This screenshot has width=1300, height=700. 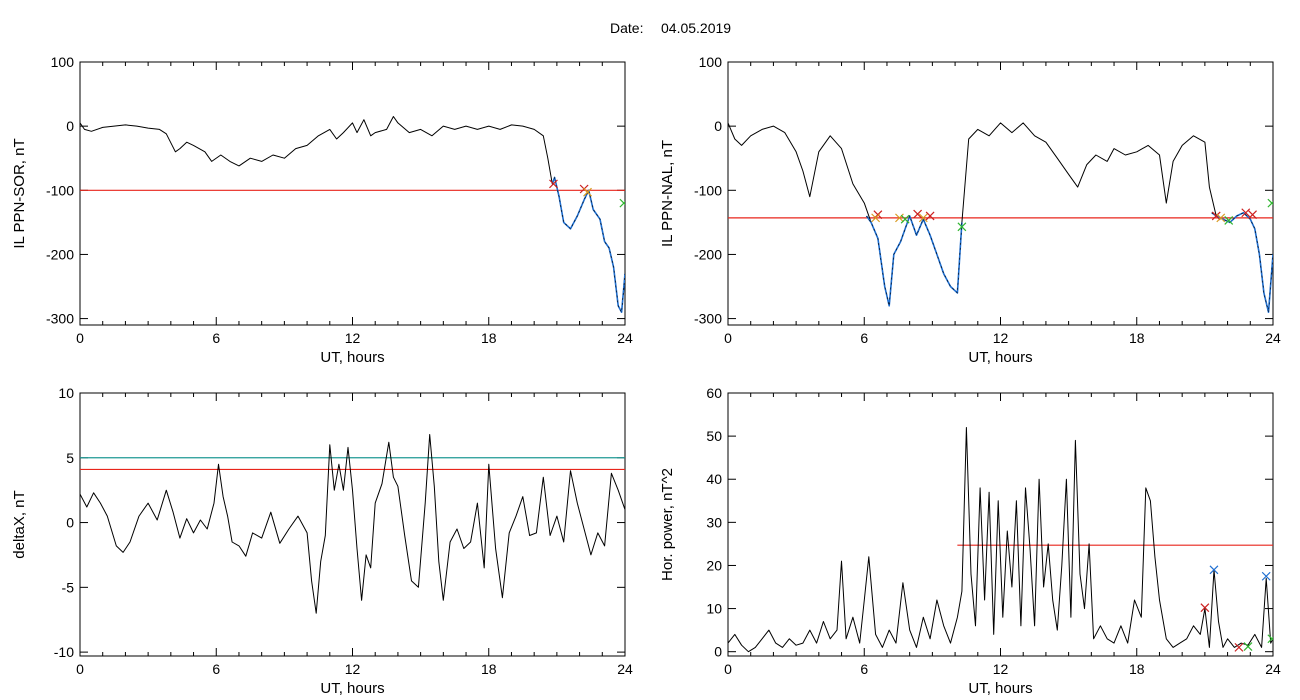 What do you see at coordinates (80, 669) in the screenshot?
I see `deltax-xtick-label: 0` at bounding box center [80, 669].